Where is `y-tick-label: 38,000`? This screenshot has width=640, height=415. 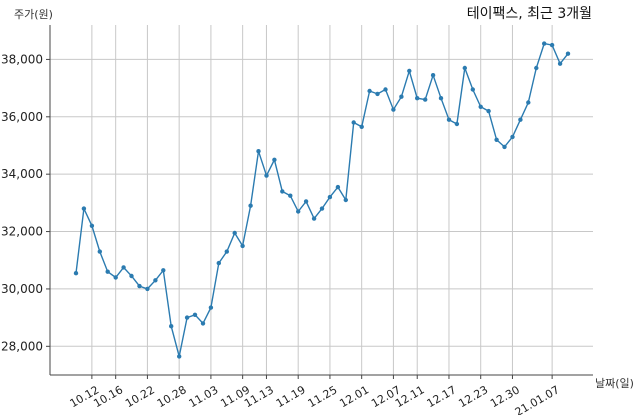
y-tick-label: 38,000 is located at coordinates (22, 59).